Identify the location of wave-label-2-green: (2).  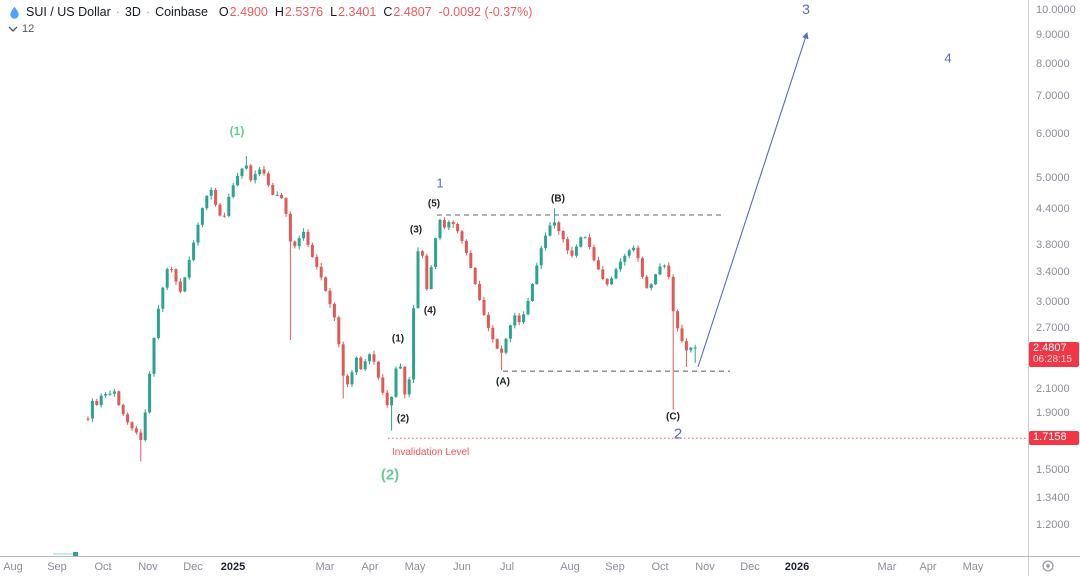
(390, 475).